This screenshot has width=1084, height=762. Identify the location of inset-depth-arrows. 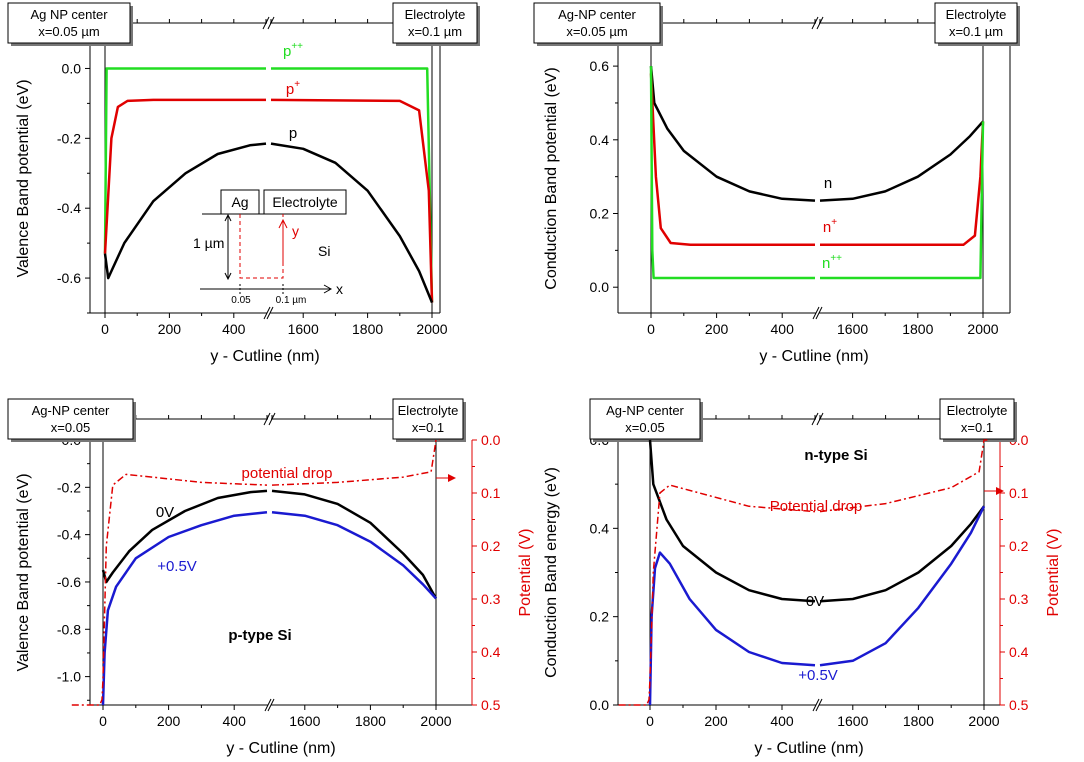
(228, 247).